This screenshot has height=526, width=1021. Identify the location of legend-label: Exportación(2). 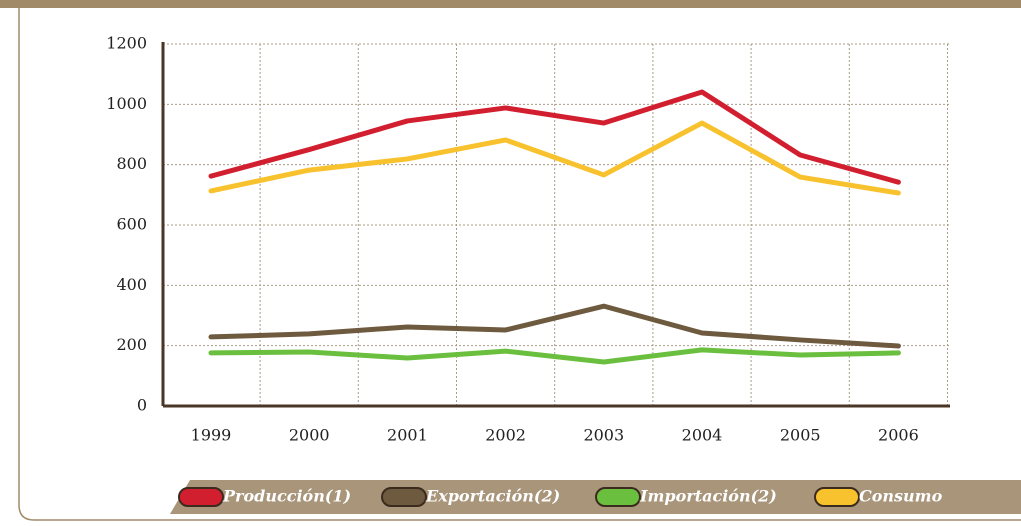
(492, 496).